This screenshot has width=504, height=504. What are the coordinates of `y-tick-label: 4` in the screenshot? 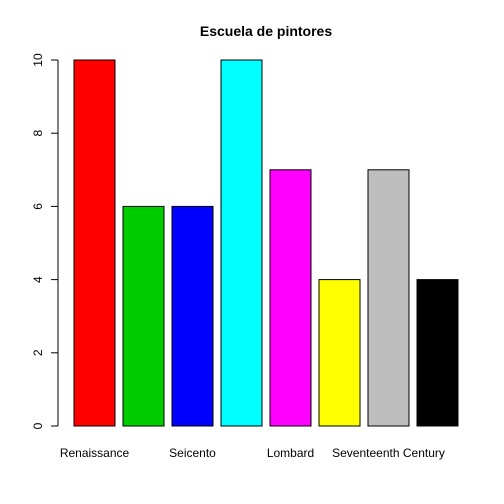 It's located at (38, 279).